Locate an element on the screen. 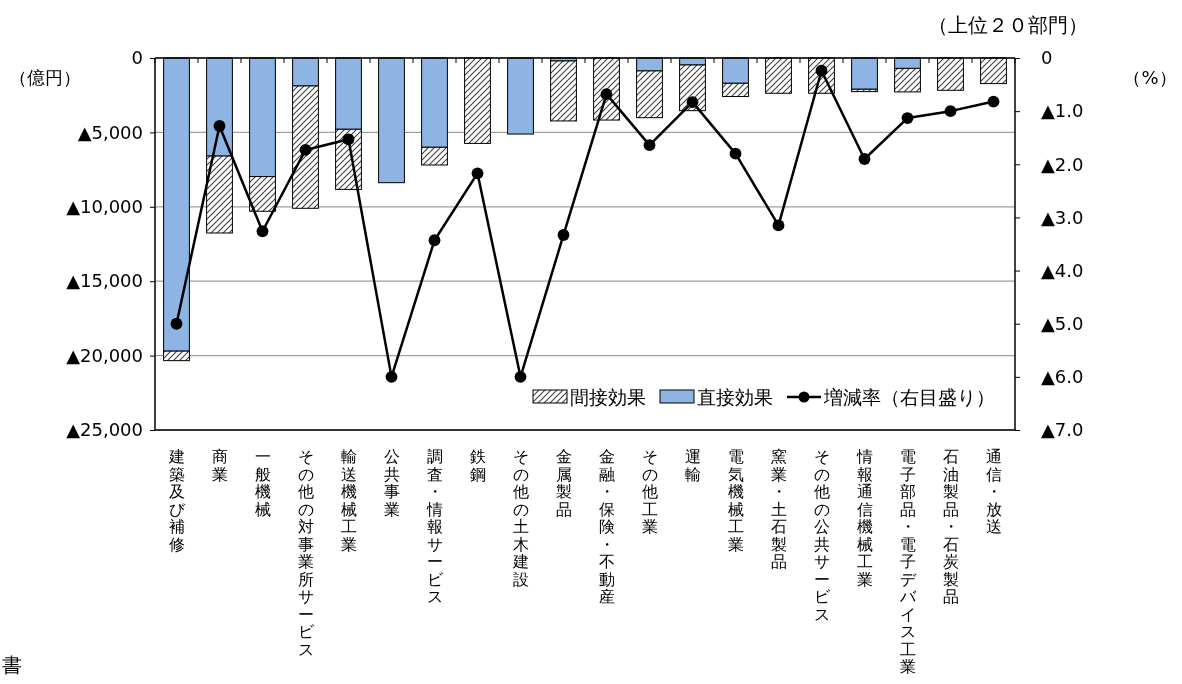  category-label: 調査・情報サービス is located at coordinates (434, 526).